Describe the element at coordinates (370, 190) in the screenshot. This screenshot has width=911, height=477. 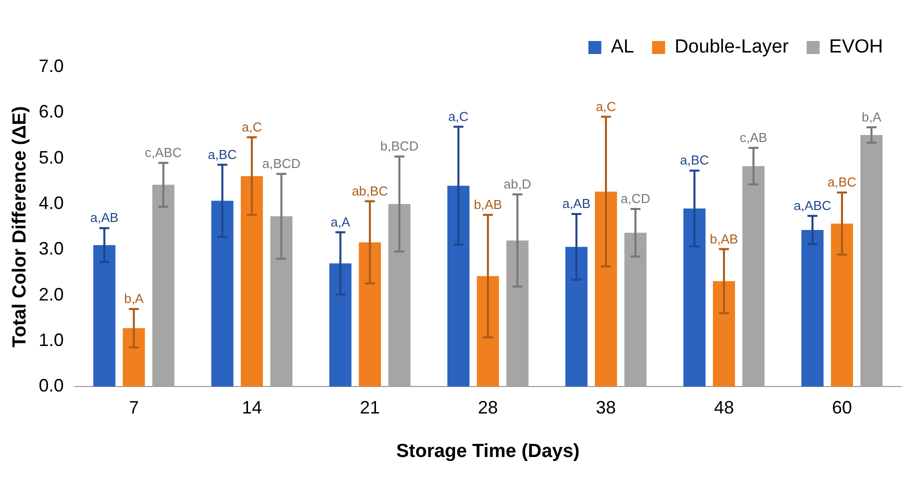
I see `annotation: ab,BC` at that location.